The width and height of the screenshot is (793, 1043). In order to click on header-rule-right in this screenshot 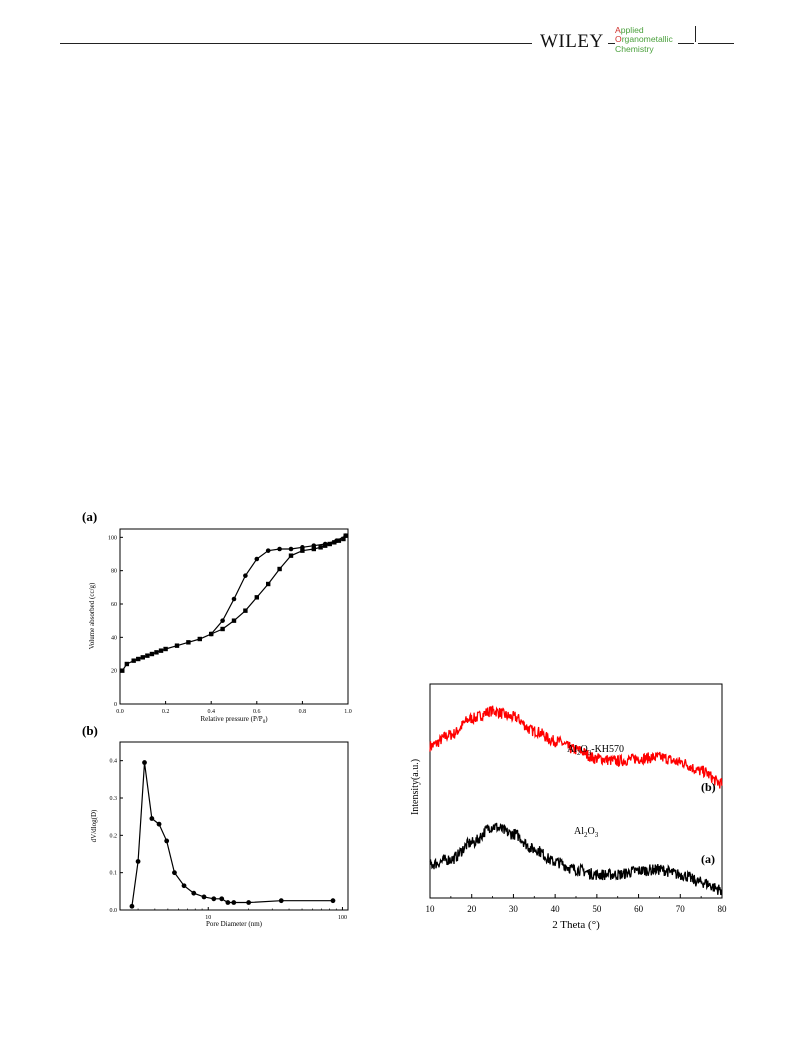, I will do `click(716, 43)`.